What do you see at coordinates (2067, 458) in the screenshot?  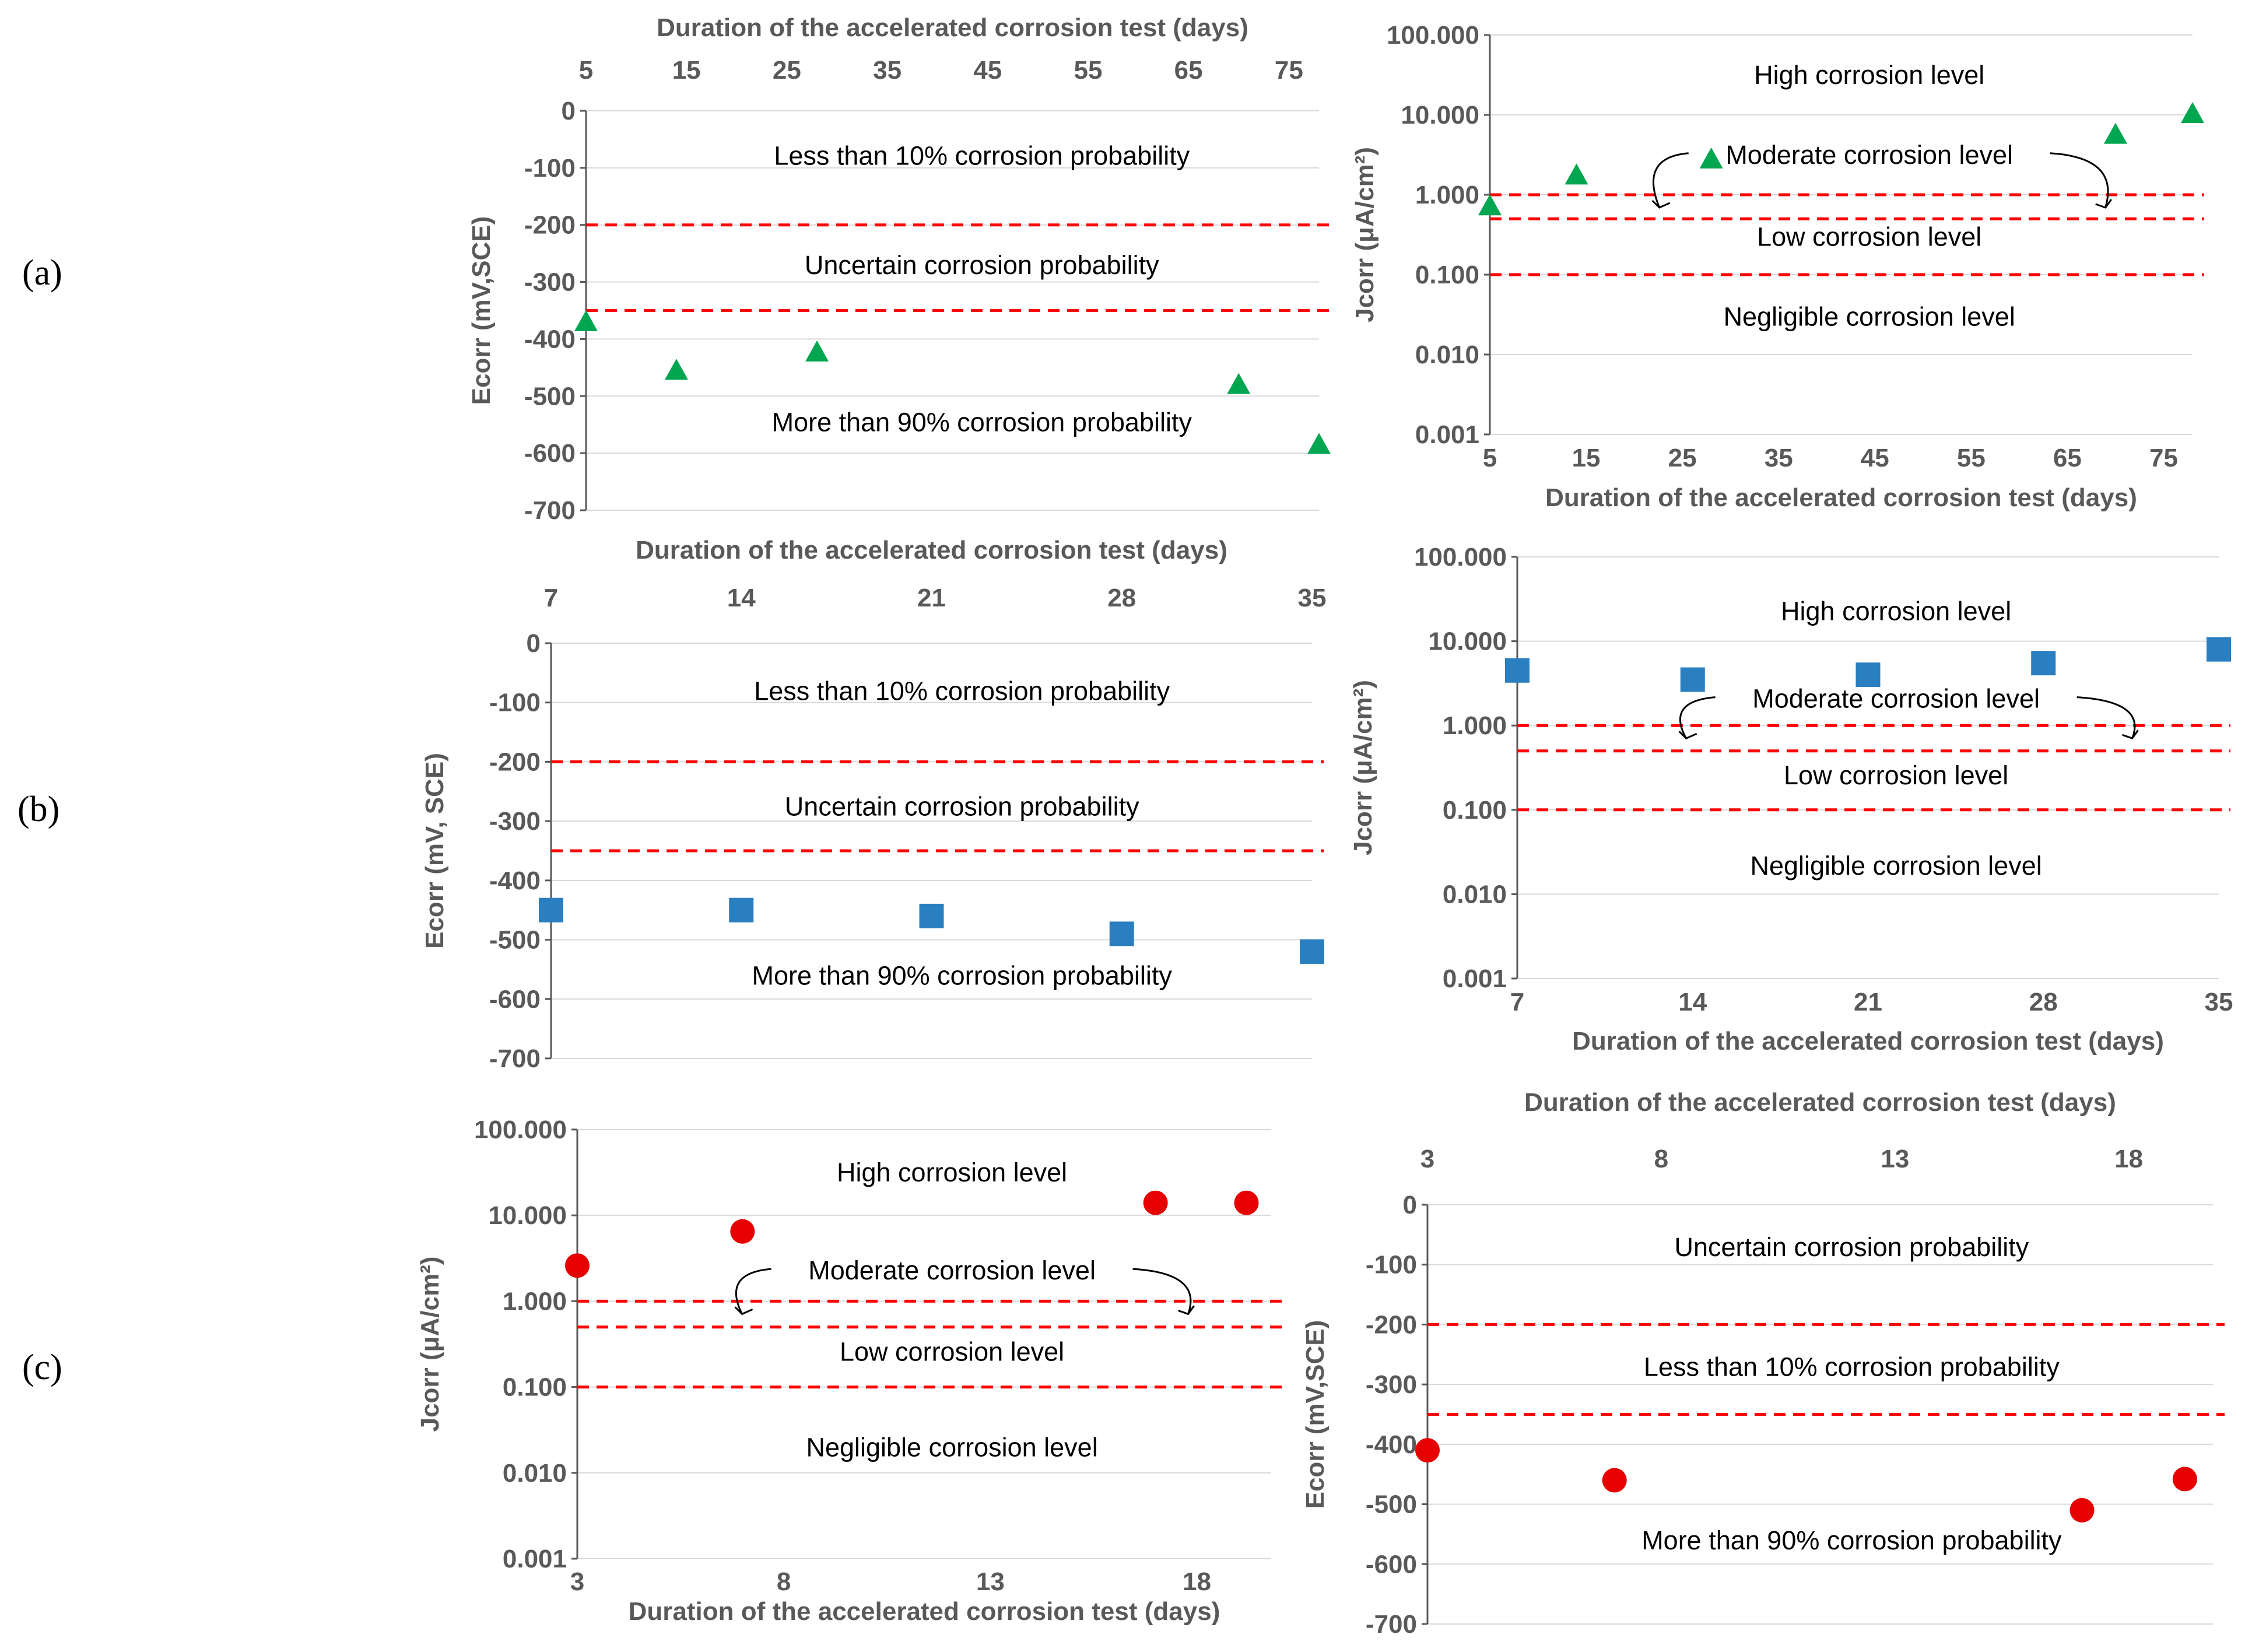 I see `x-tick-label: 65` at bounding box center [2067, 458].